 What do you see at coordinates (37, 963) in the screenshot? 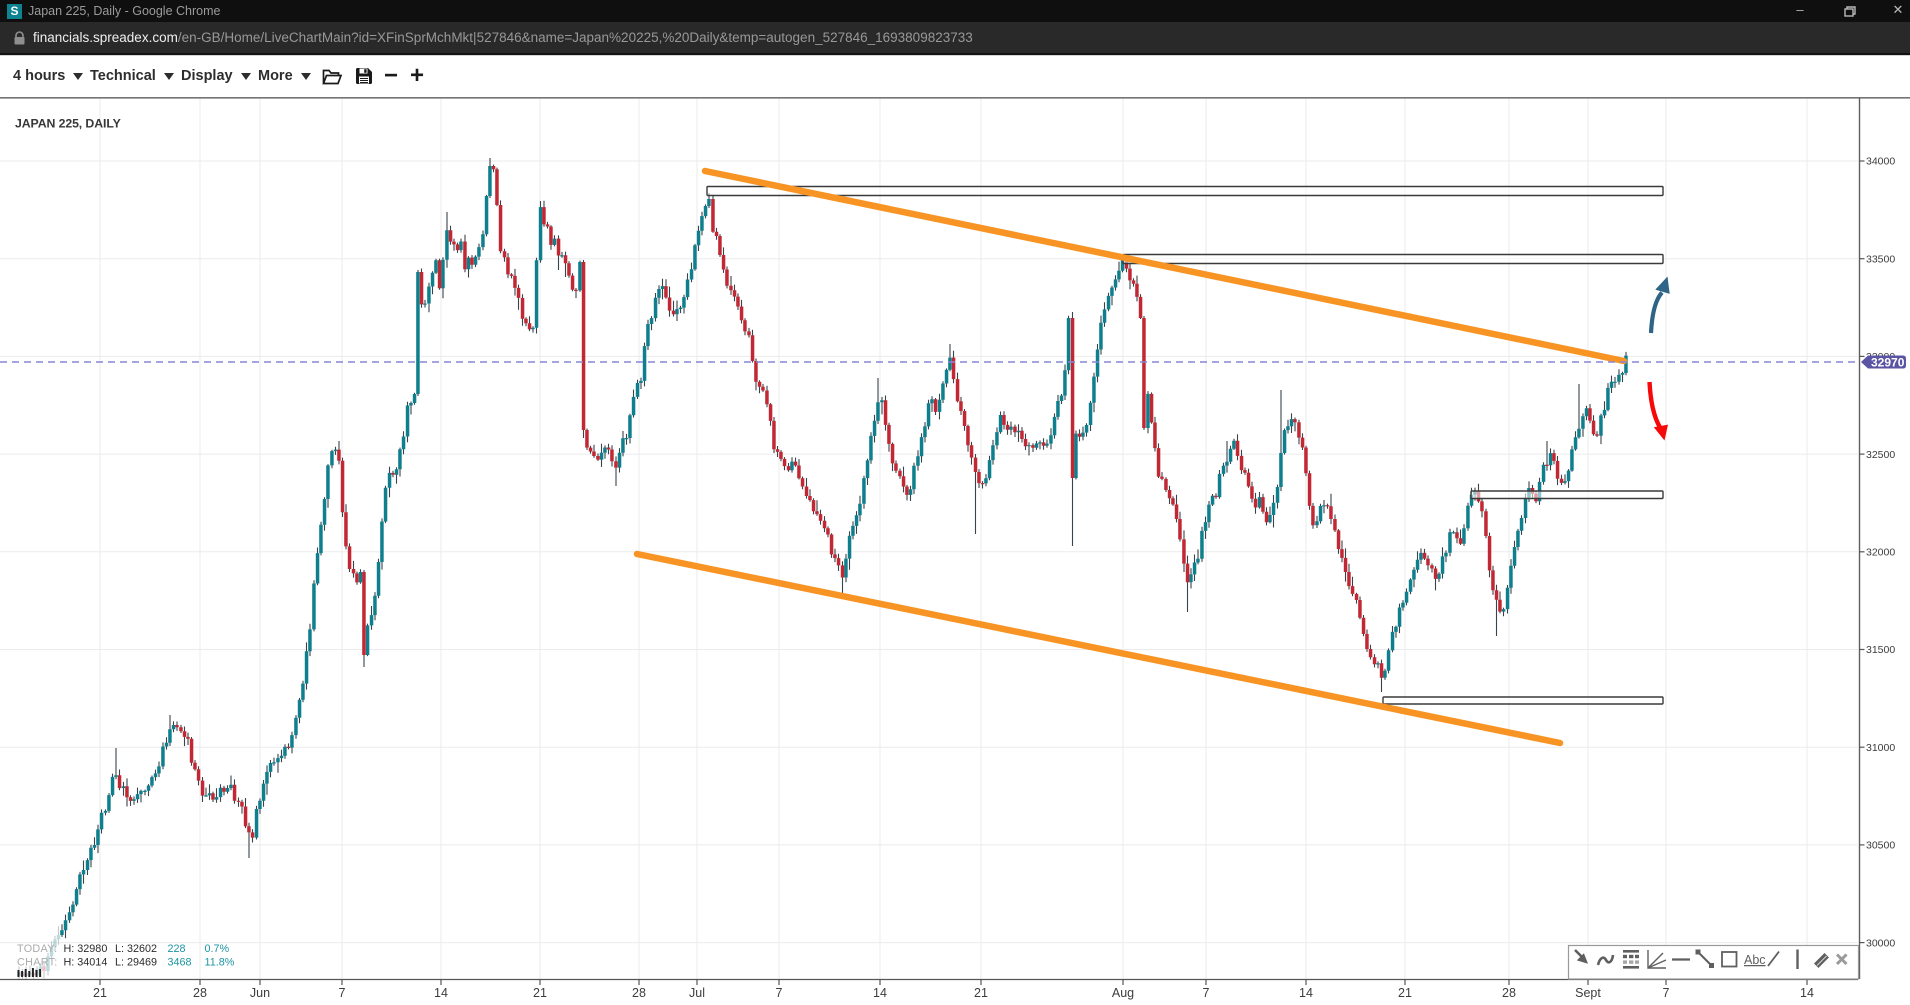
I see `svg-text: CHART:` at bounding box center [37, 963].